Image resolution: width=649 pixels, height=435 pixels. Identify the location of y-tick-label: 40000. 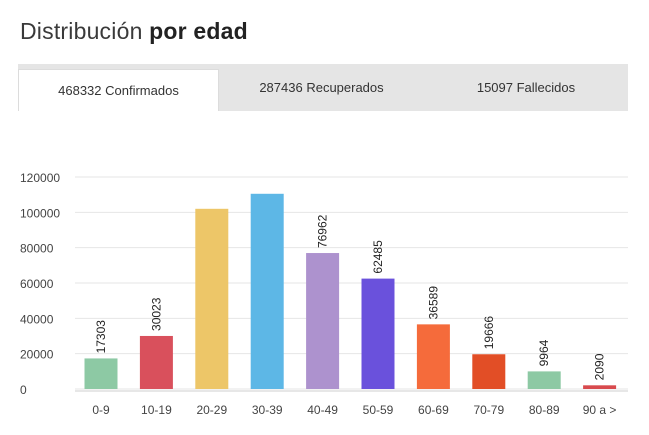
(37, 319).